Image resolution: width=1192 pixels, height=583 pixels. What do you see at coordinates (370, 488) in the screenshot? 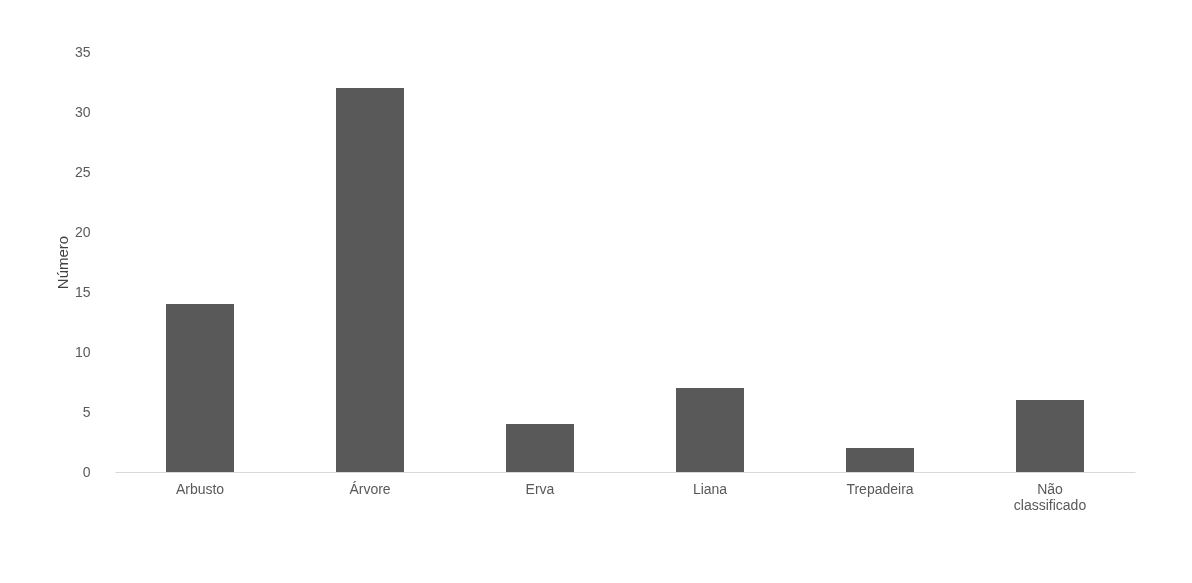
I see `x-tick-label: Árvore` at bounding box center [370, 488].